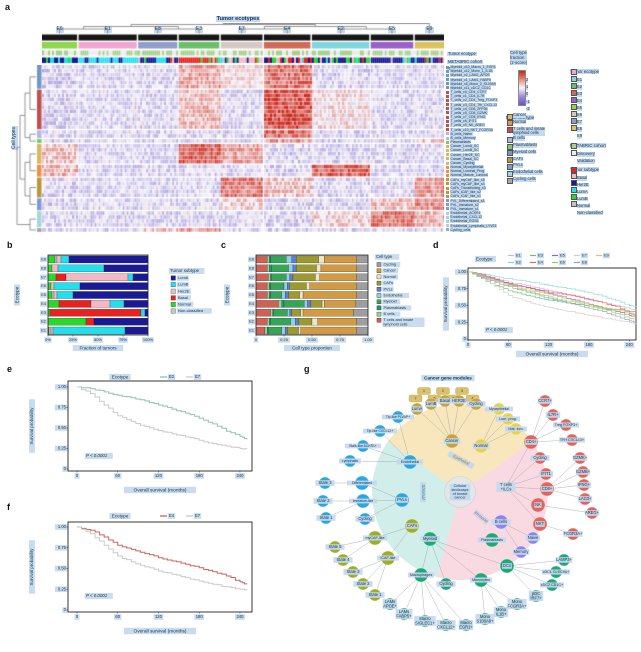 The image size is (641, 652). What do you see at coordinates (572, 440) in the screenshot?
I see `node-label-tfh: TFH CXCL13+` at bounding box center [572, 440].